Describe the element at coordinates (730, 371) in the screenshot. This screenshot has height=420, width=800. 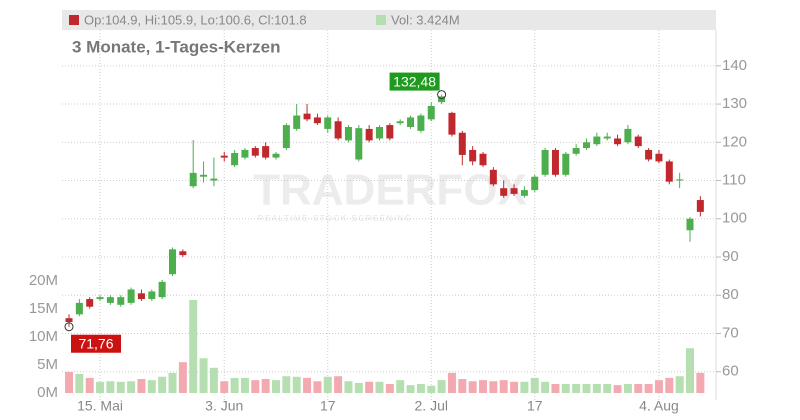
I see `y-tick-label: 60` at that location.